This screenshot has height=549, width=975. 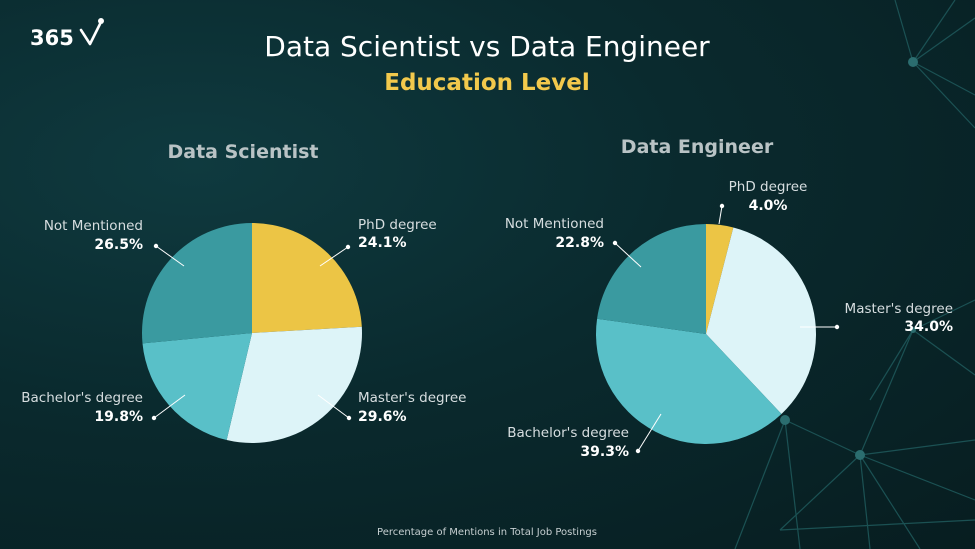 What do you see at coordinates (928, 327) in the screenshot?
I see `slice-value-master-s-degree: 34.0%` at bounding box center [928, 327].